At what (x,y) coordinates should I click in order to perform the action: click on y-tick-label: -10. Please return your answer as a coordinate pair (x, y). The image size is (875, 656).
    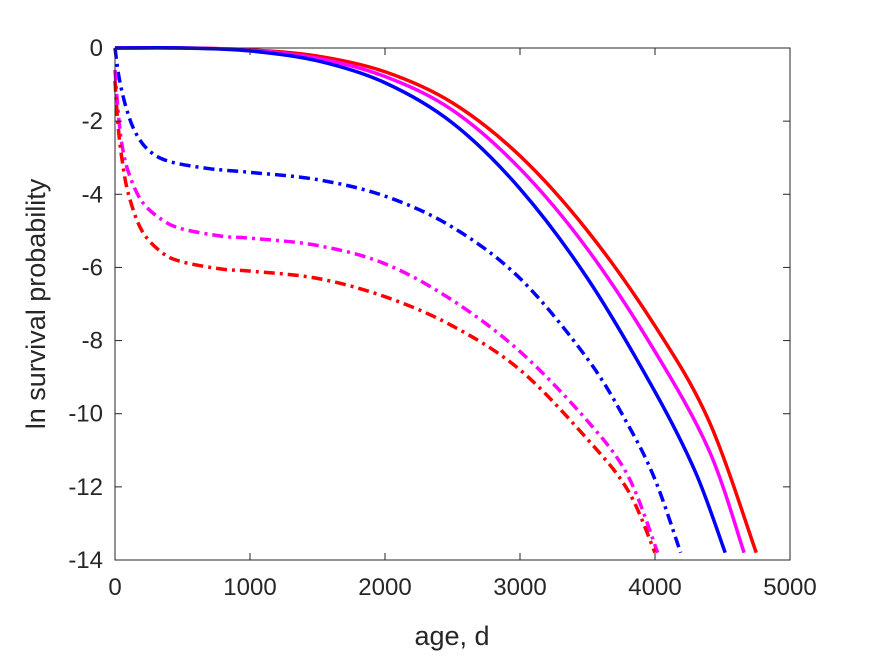
    Looking at the image, I should click on (85, 414).